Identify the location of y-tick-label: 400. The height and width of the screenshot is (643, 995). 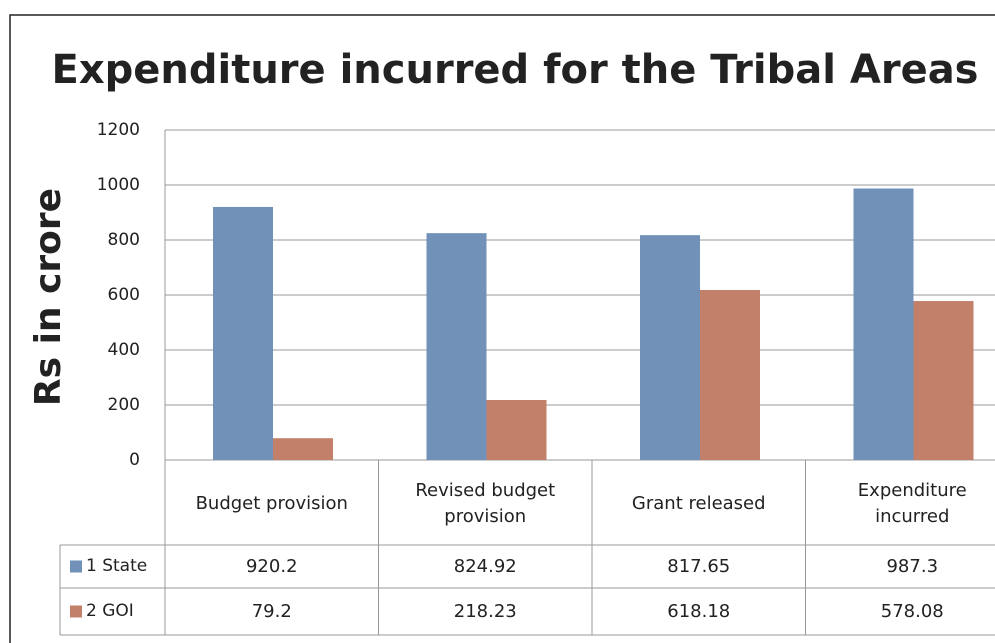
(124, 350).